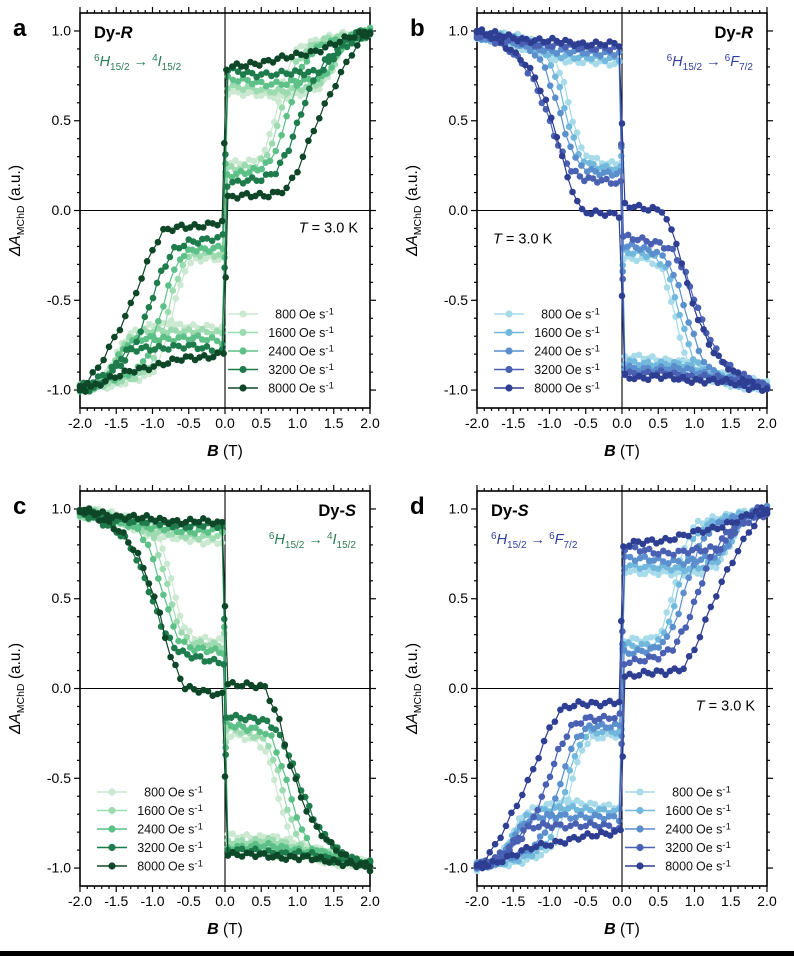 The height and width of the screenshot is (956, 794). Describe the element at coordinates (710, 63) in the screenshot. I see `transition-label: 6H15/2 → 6F7/2` at that location.